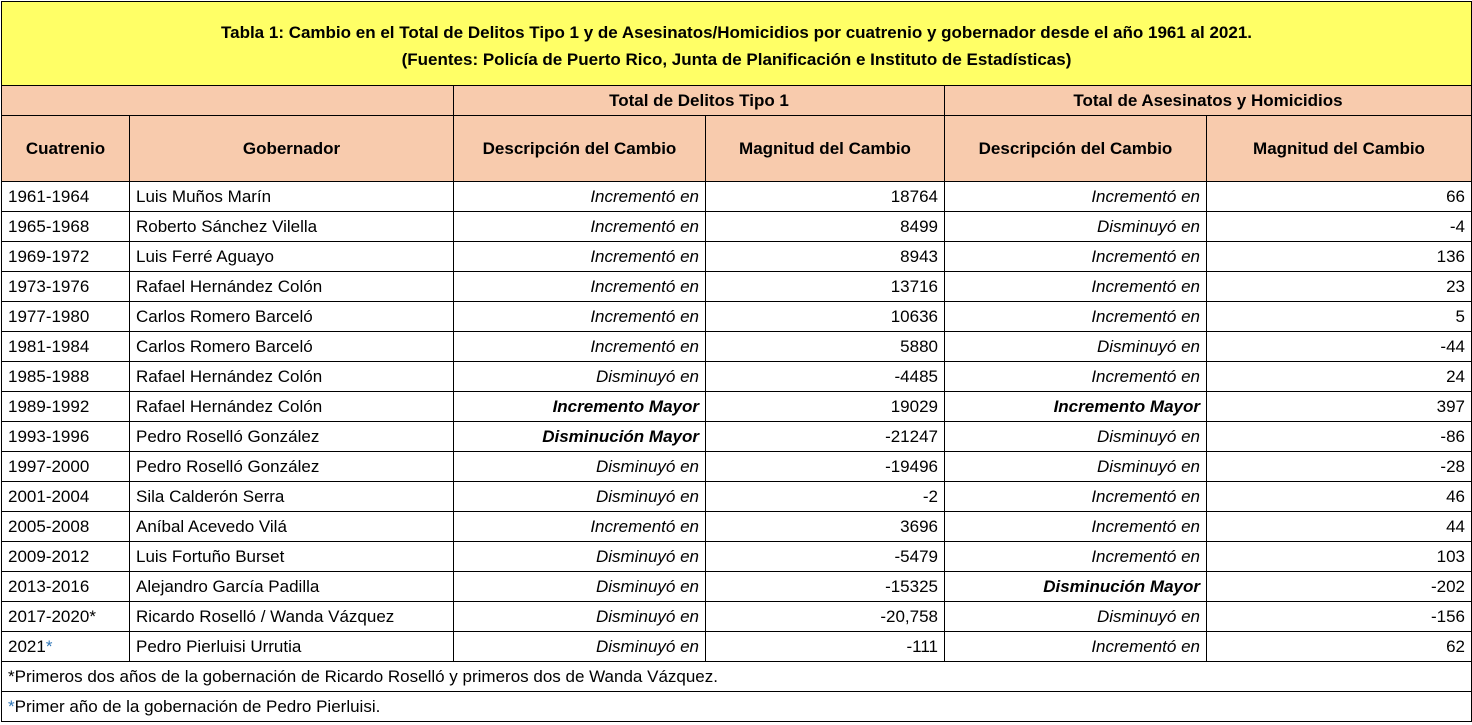 Image resolution: width=1472 pixels, height=725 pixels. I want to click on cell-magnitud-asesinatos: -202, so click(1339, 586).